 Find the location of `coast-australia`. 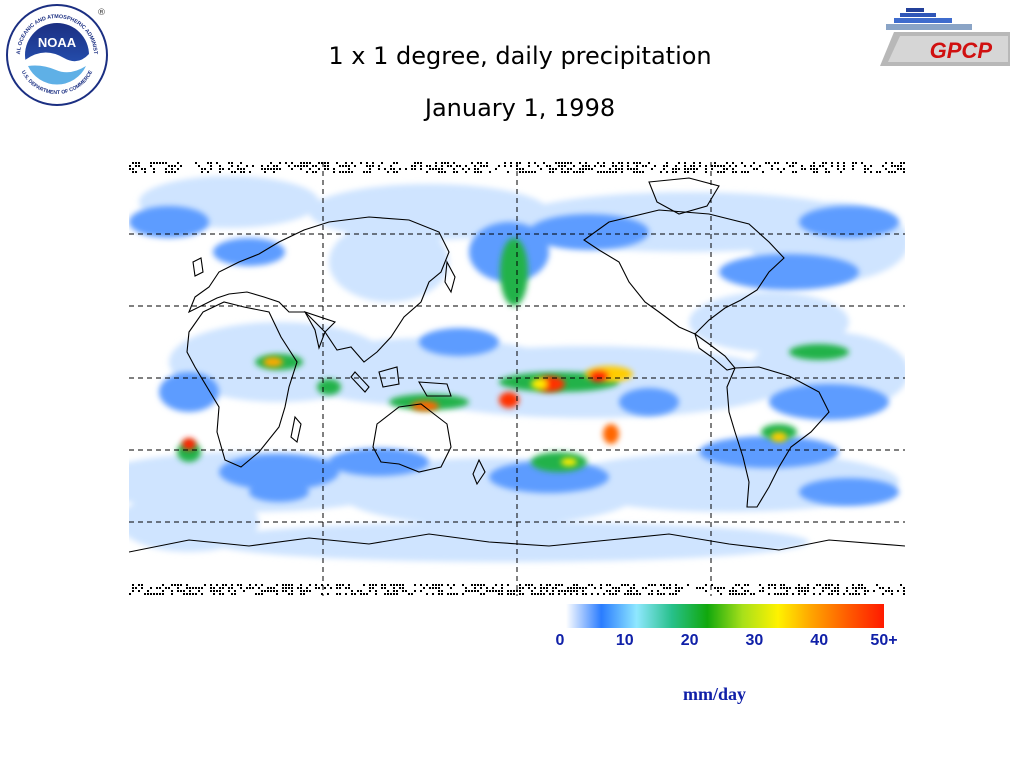

coast-australia is located at coordinates (412, 438).